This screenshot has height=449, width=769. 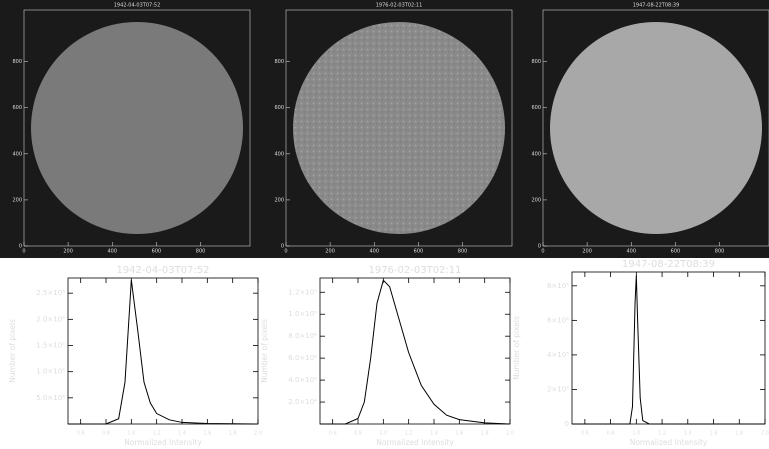 I want to click on y-tick-label: 2.0×10⁴, so click(x=302, y=402).